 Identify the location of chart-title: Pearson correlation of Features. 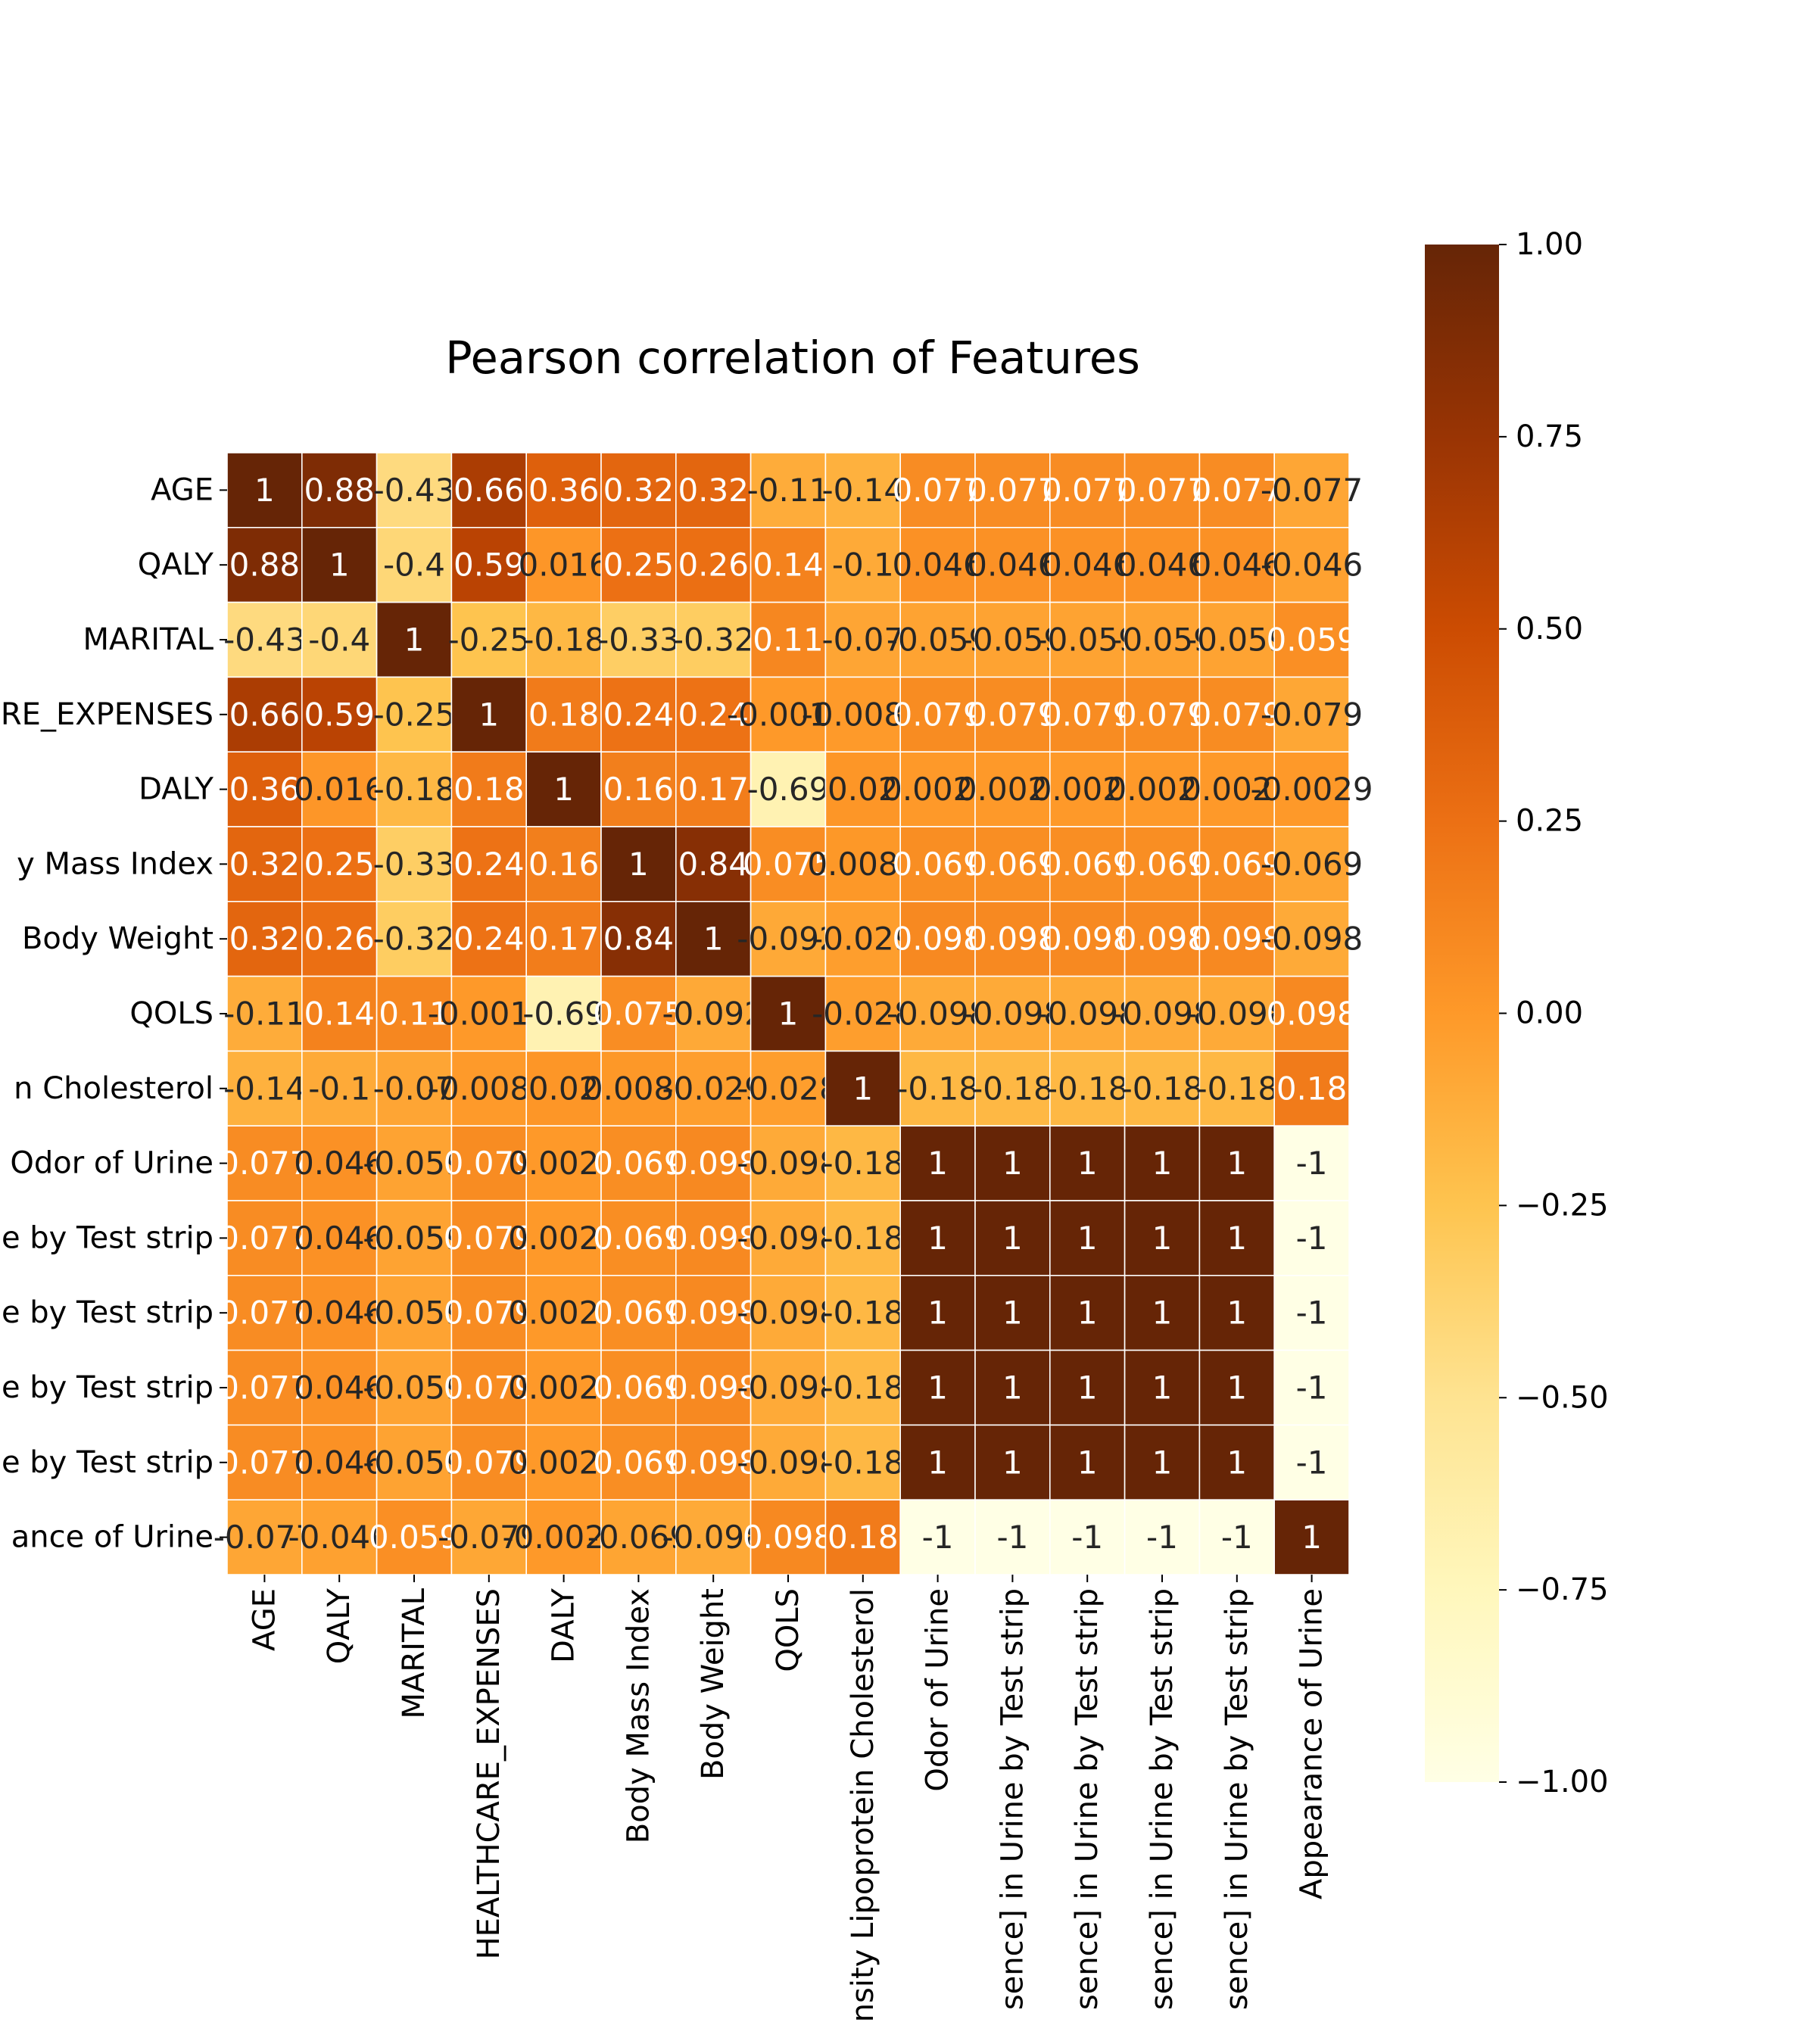
(792, 358).